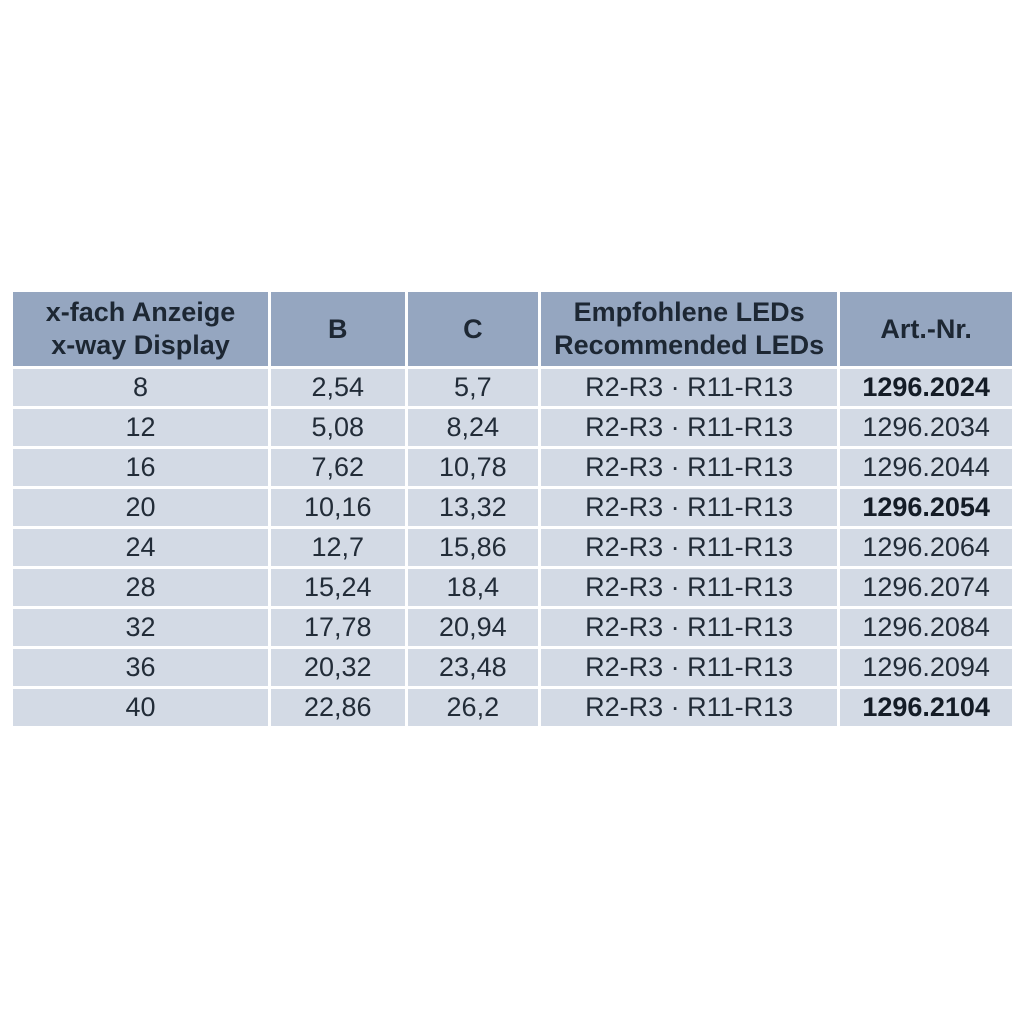 This screenshot has width=1024, height=1024. Describe the element at coordinates (338, 587) in the screenshot. I see `cell-b: 15,24` at that location.